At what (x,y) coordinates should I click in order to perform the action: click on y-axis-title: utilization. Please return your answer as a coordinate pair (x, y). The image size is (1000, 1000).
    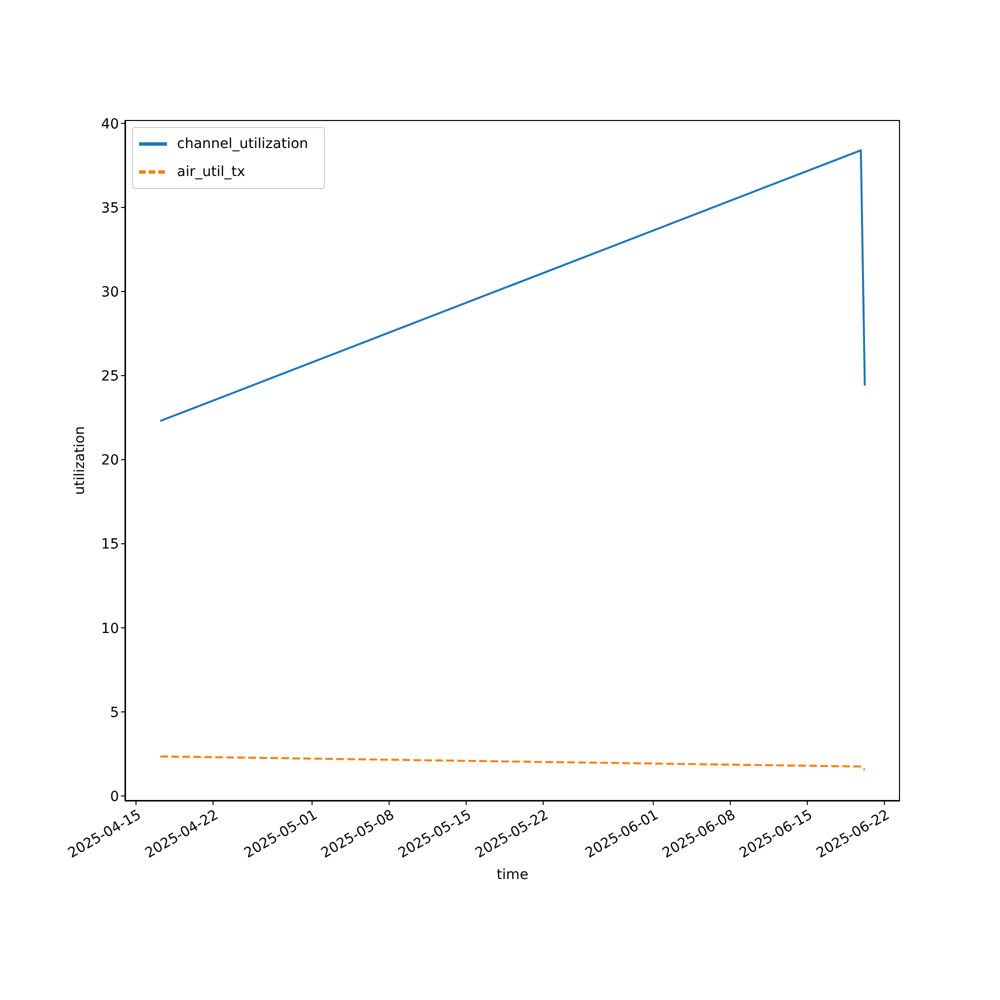
    Looking at the image, I should click on (80, 460).